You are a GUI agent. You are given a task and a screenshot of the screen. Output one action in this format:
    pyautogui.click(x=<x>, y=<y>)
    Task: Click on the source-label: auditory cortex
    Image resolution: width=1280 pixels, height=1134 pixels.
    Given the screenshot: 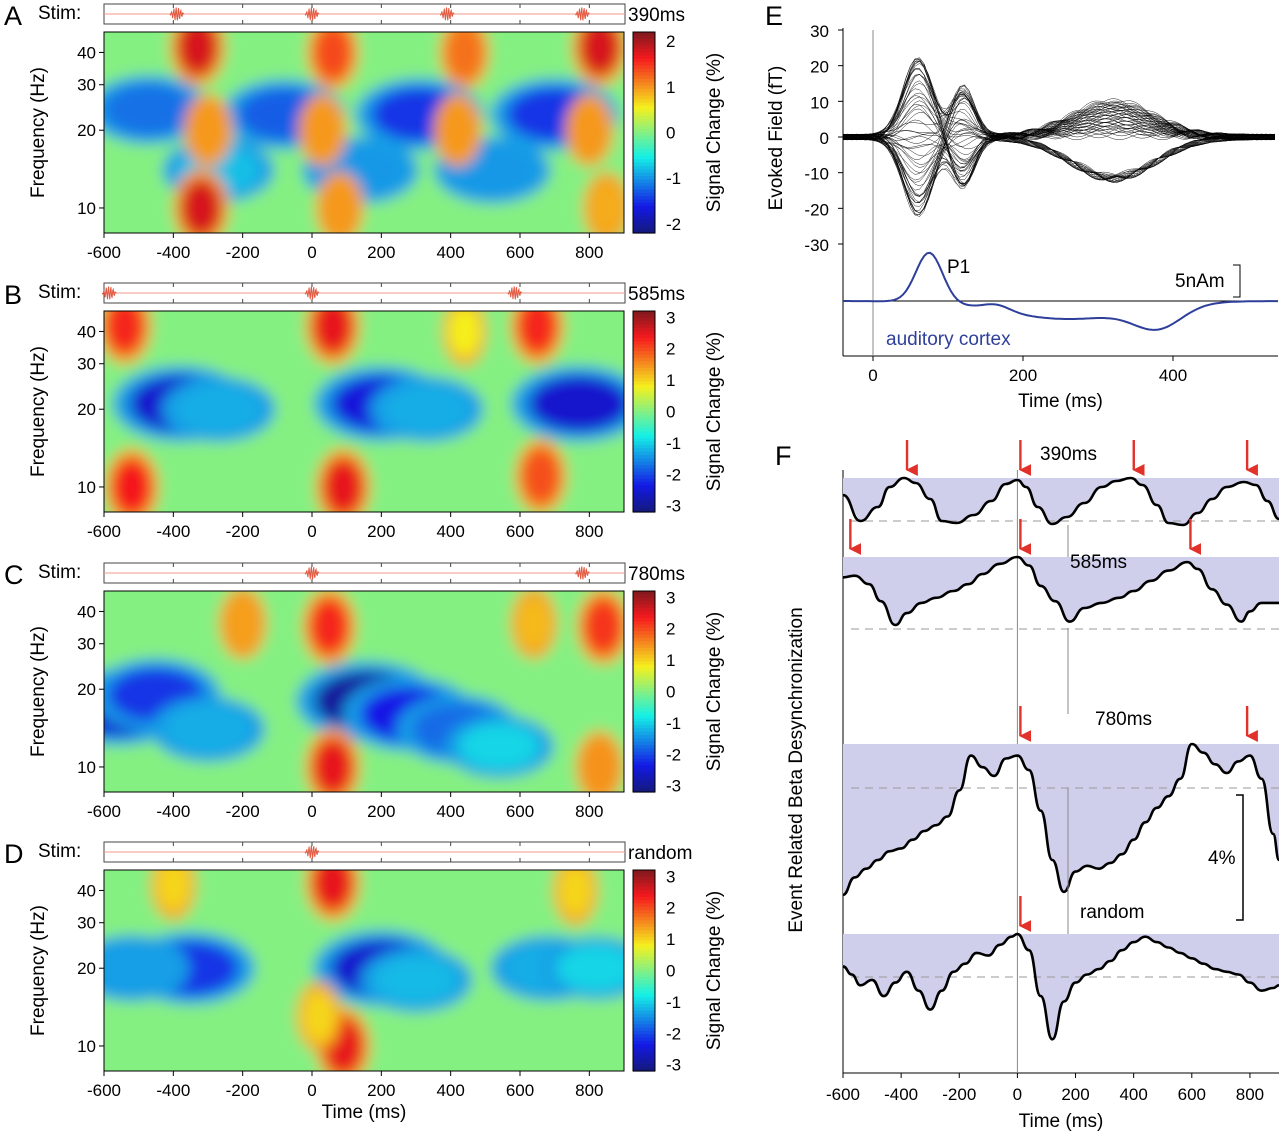 What is the action you would take?
    pyautogui.click(x=948, y=339)
    